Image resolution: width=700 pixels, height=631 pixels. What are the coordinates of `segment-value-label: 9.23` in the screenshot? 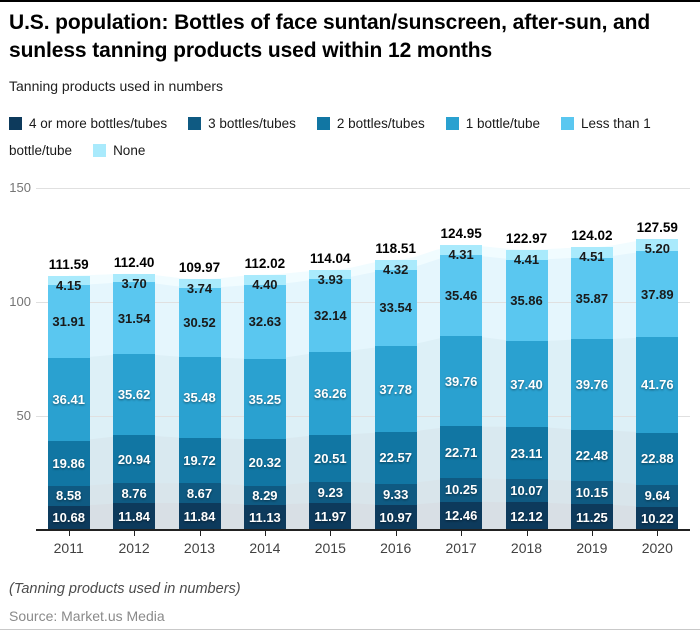 It's located at (330, 492).